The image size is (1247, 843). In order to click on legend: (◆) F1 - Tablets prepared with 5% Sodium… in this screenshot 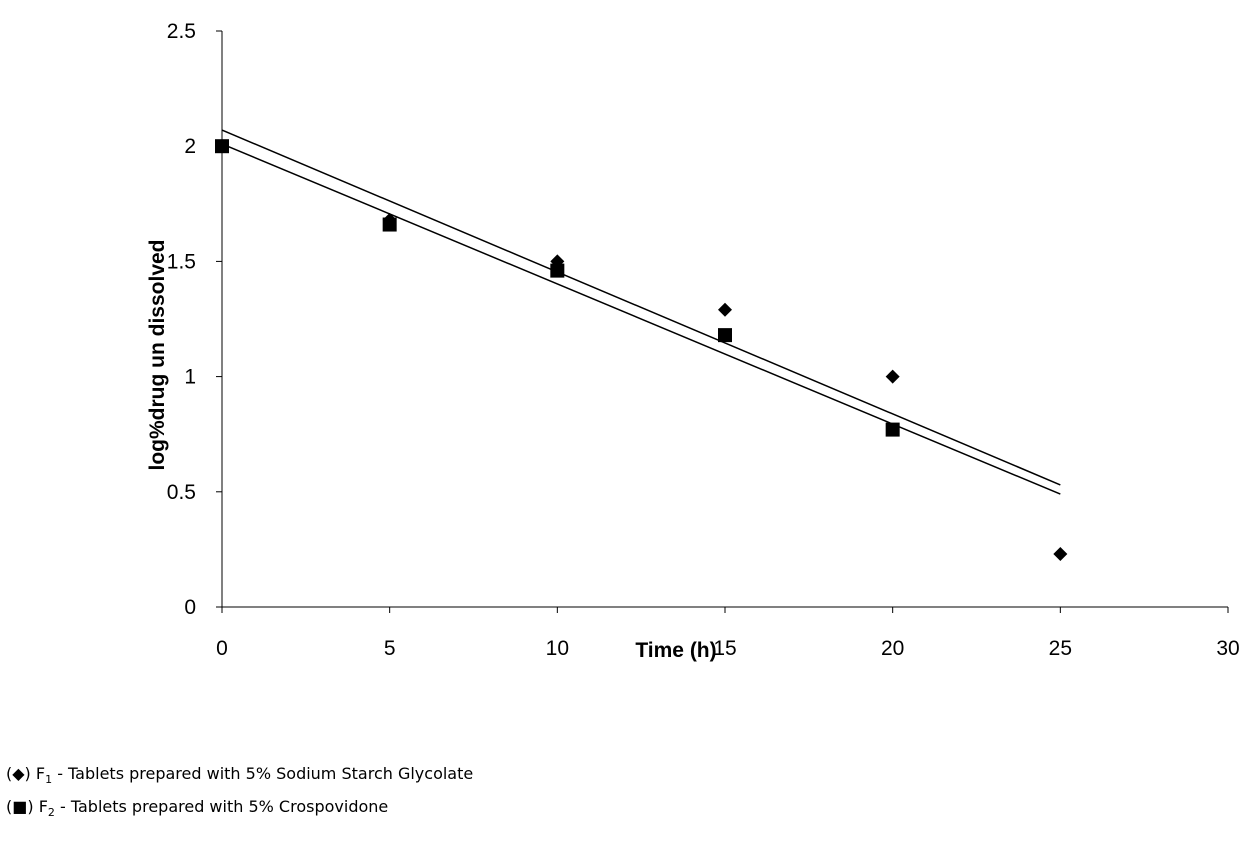, I will do `click(239, 793)`.